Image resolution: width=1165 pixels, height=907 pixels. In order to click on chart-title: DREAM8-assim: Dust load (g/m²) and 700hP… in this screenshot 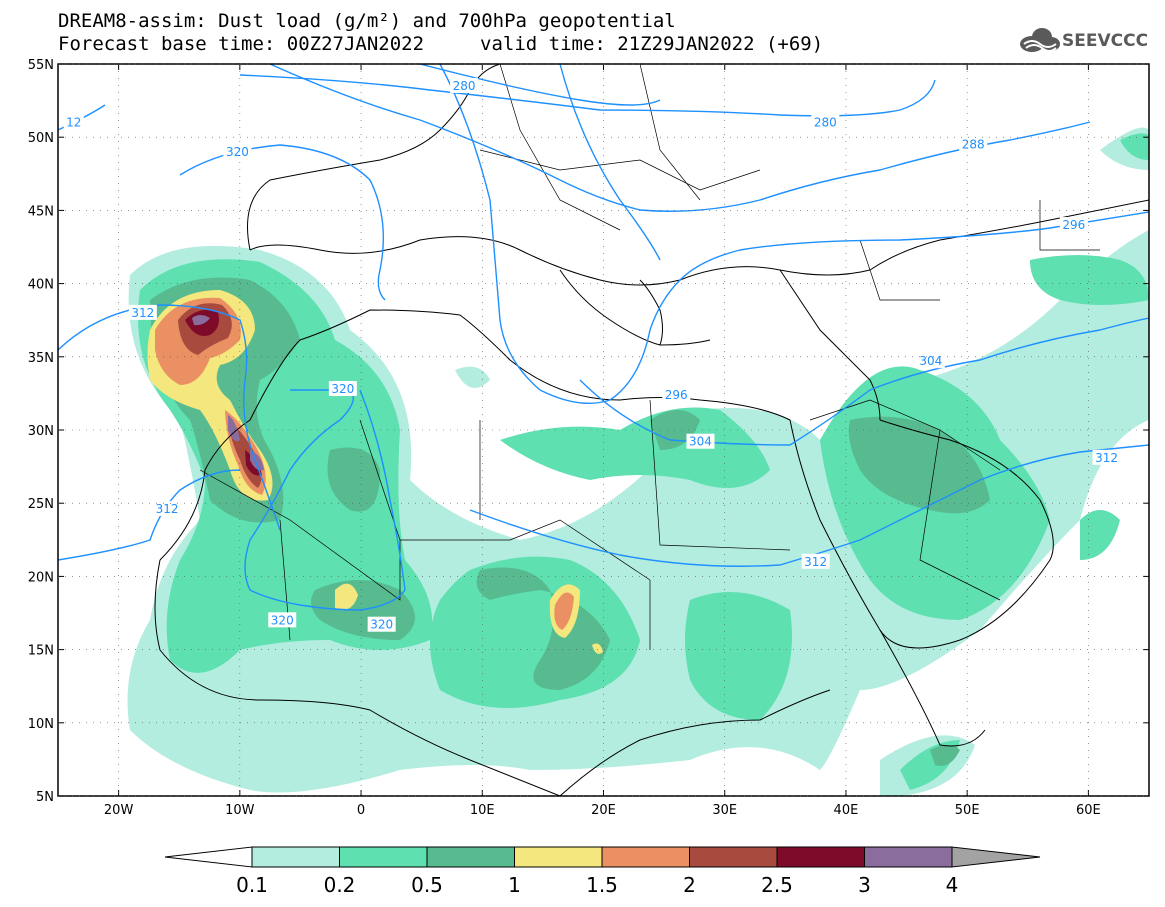, I will do `click(367, 21)`.